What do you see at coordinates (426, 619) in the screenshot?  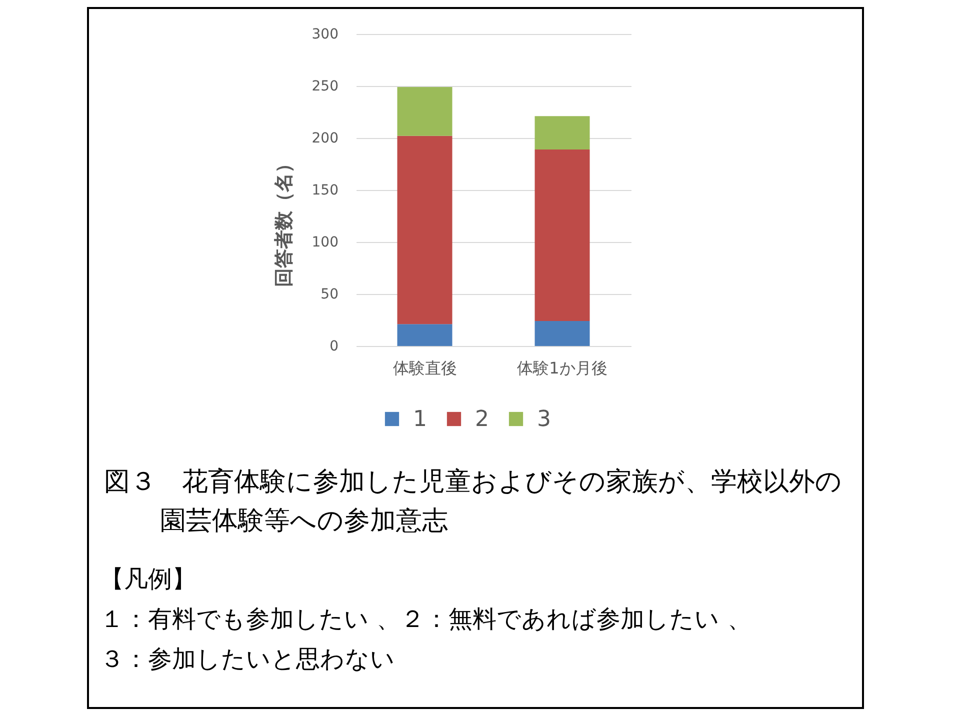 I see `text: １：有料でも参加したい 、２：無料であれば参加したい 、` at bounding box center [426, 619].